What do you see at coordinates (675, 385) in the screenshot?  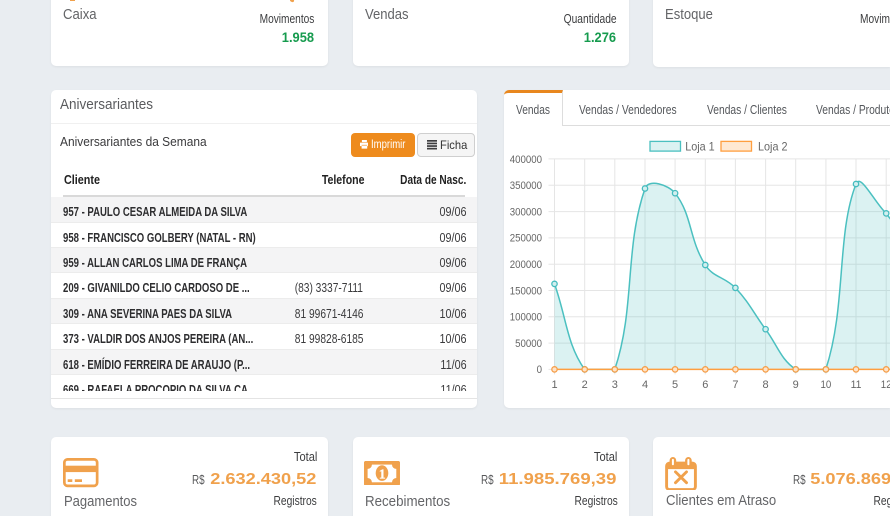 I see `svg-text: 5` at bounding box center [675, 385].